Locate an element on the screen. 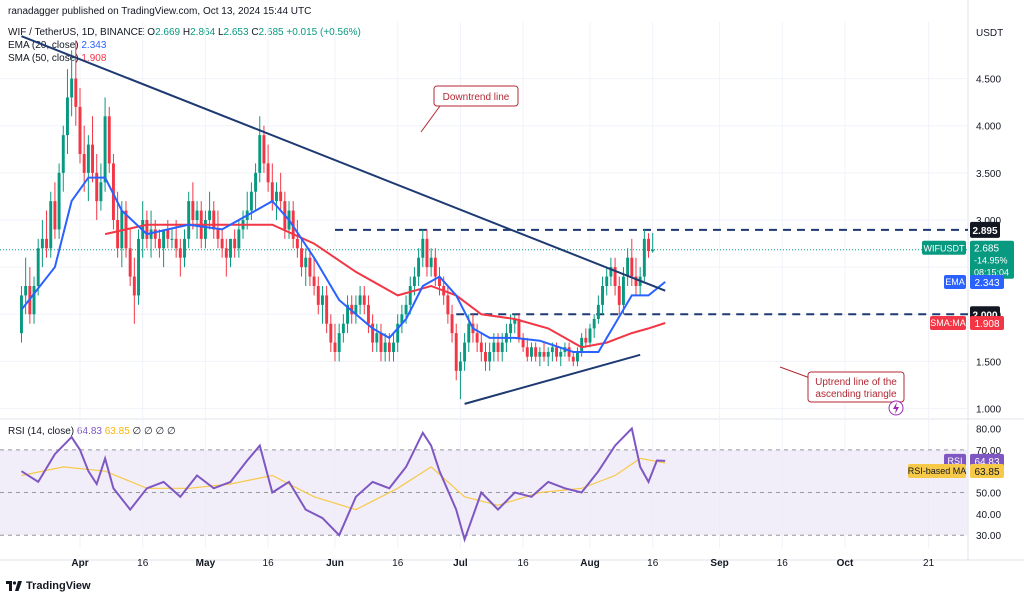  rsi-ma-tag-label-bg is located at coordinates (937, 470).